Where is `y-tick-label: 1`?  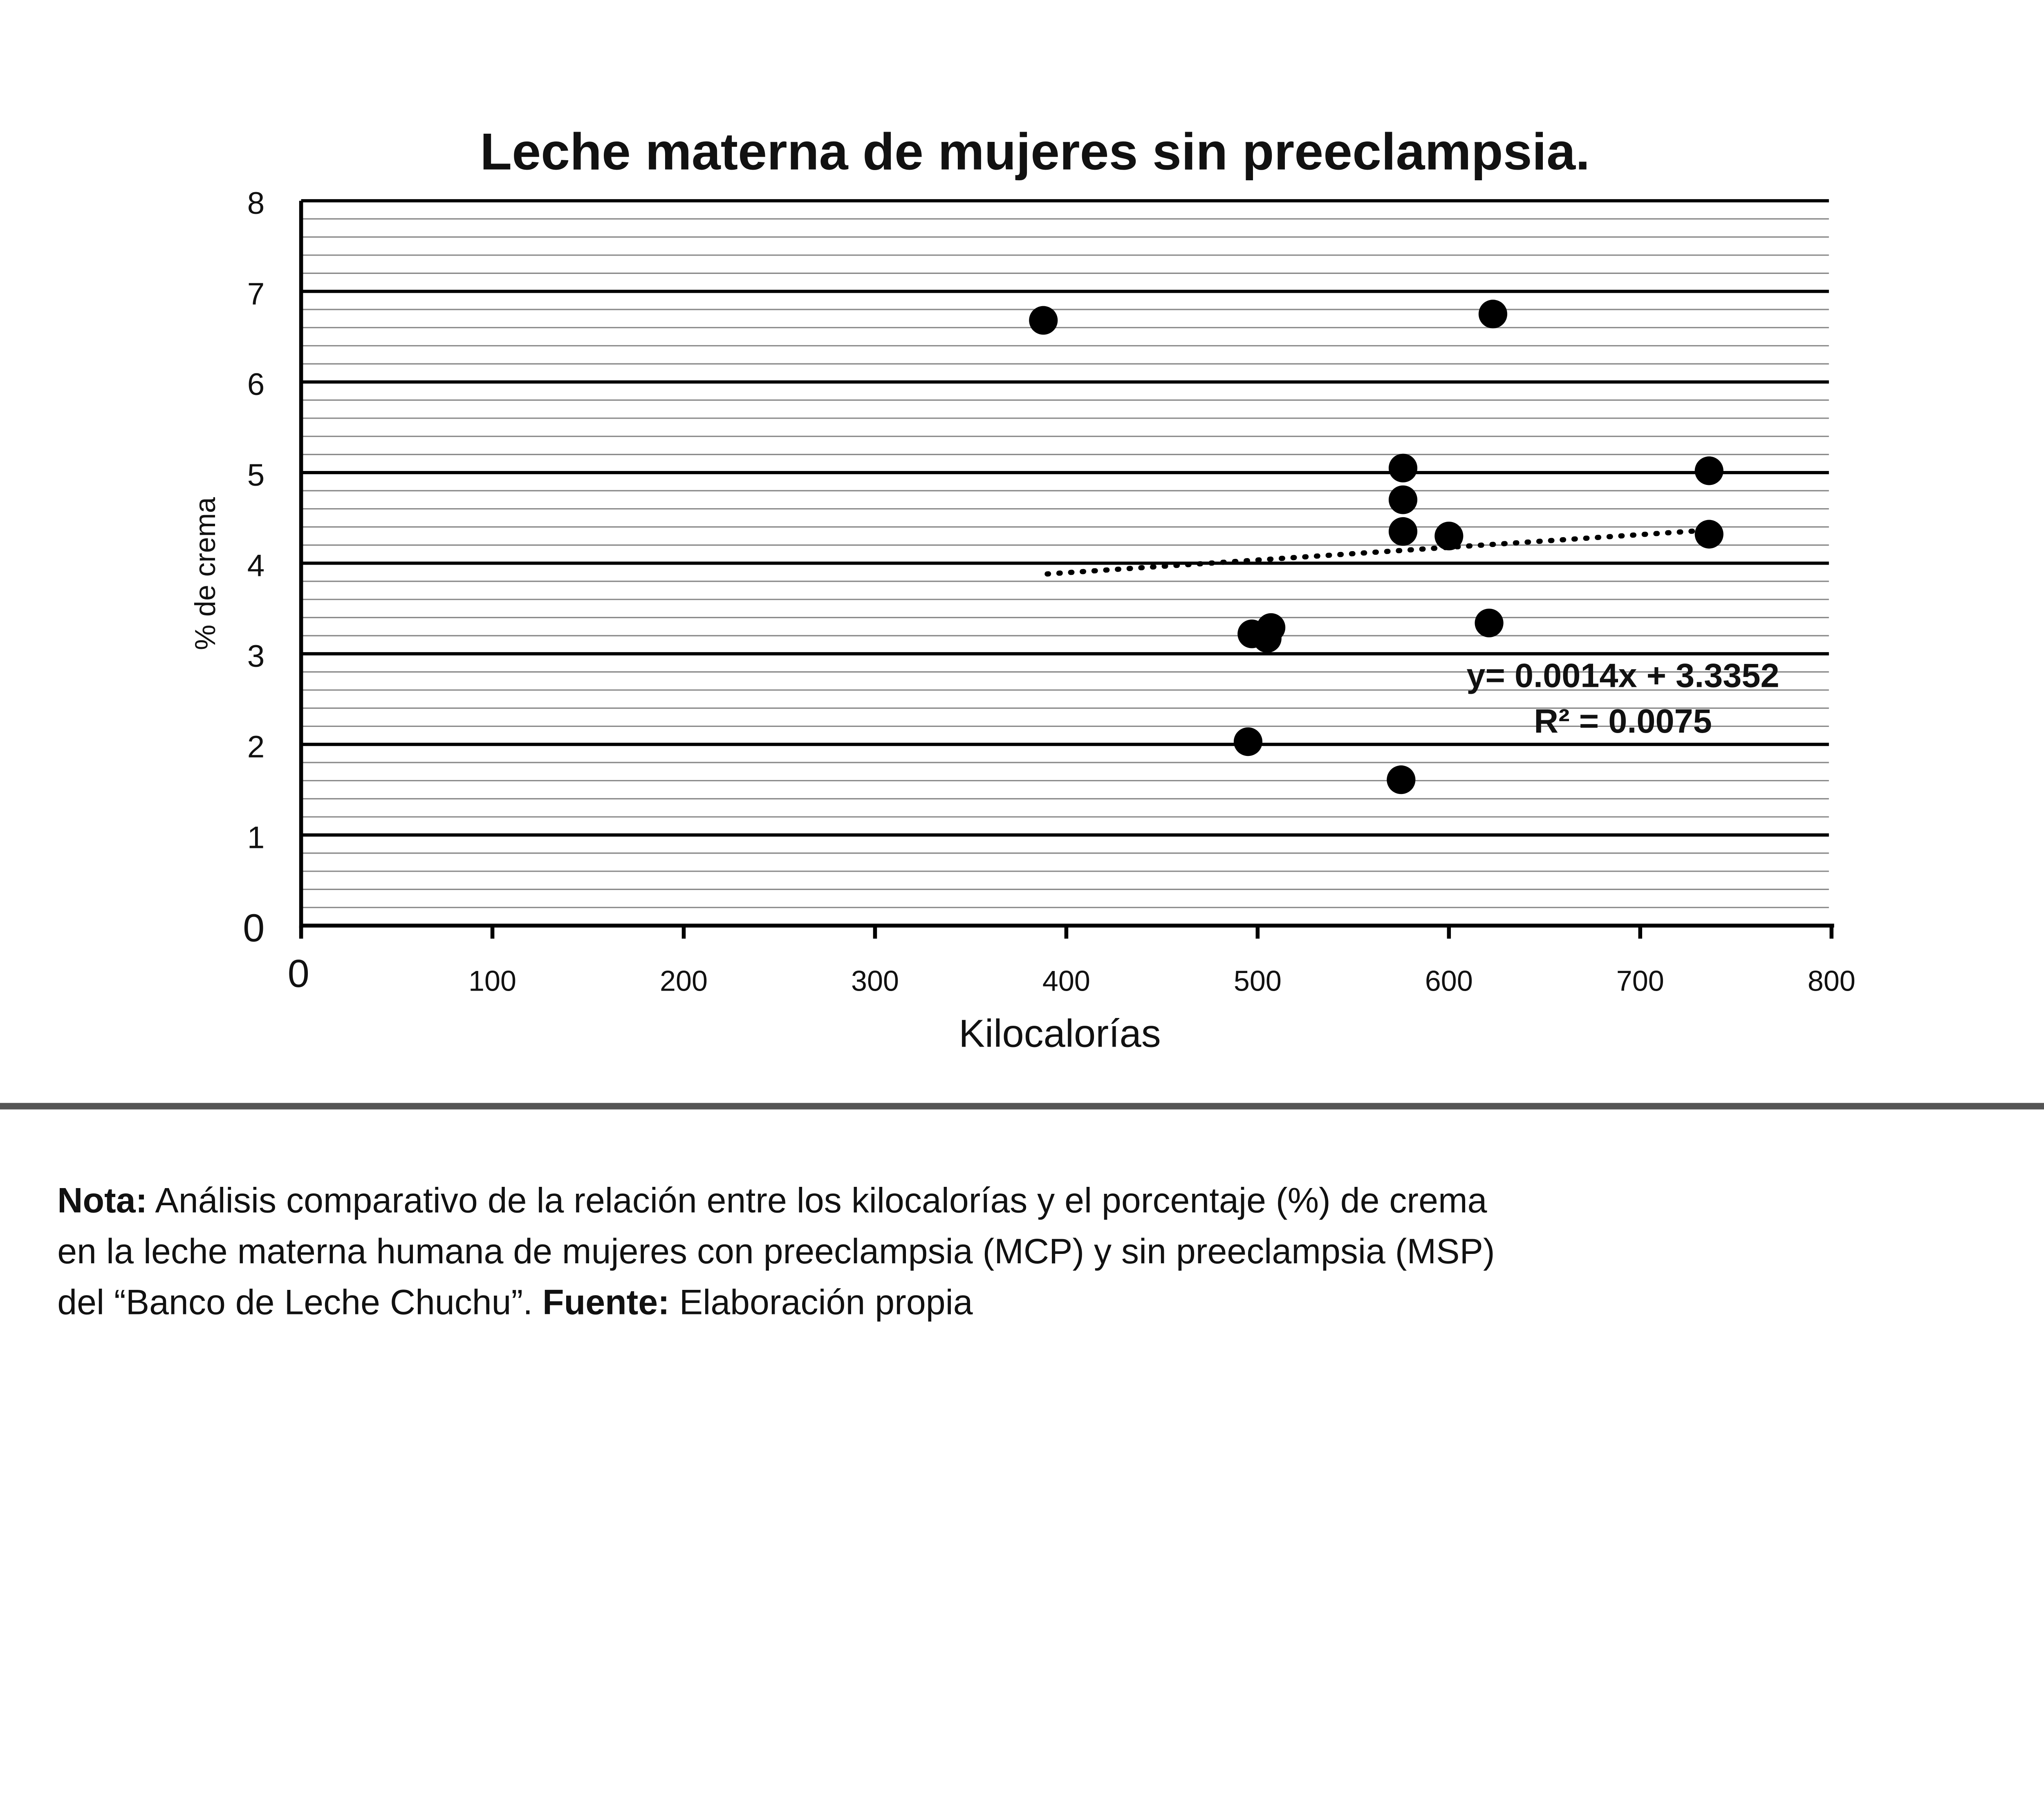
y-tick-label: 1 is located at coordinates (256, 837).